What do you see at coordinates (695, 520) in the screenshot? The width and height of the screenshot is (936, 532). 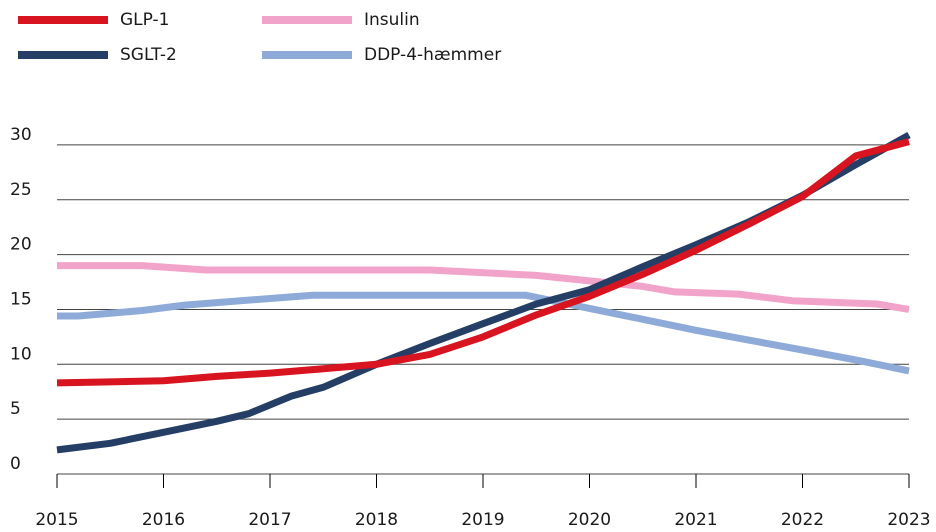 I see `x-tick-label: 2021` at bounding box center [695, 520].